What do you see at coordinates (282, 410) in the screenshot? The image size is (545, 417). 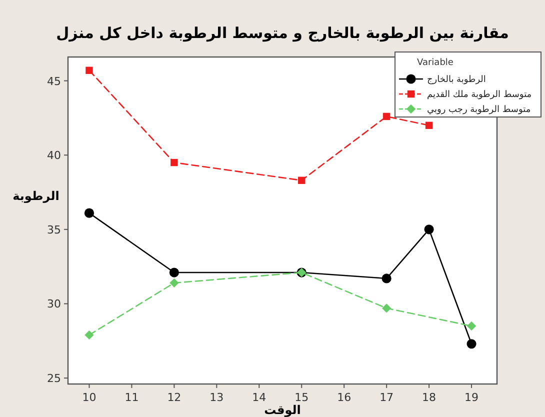 I see `x-axis-title: الوقت` at bounding box center [282, 410].